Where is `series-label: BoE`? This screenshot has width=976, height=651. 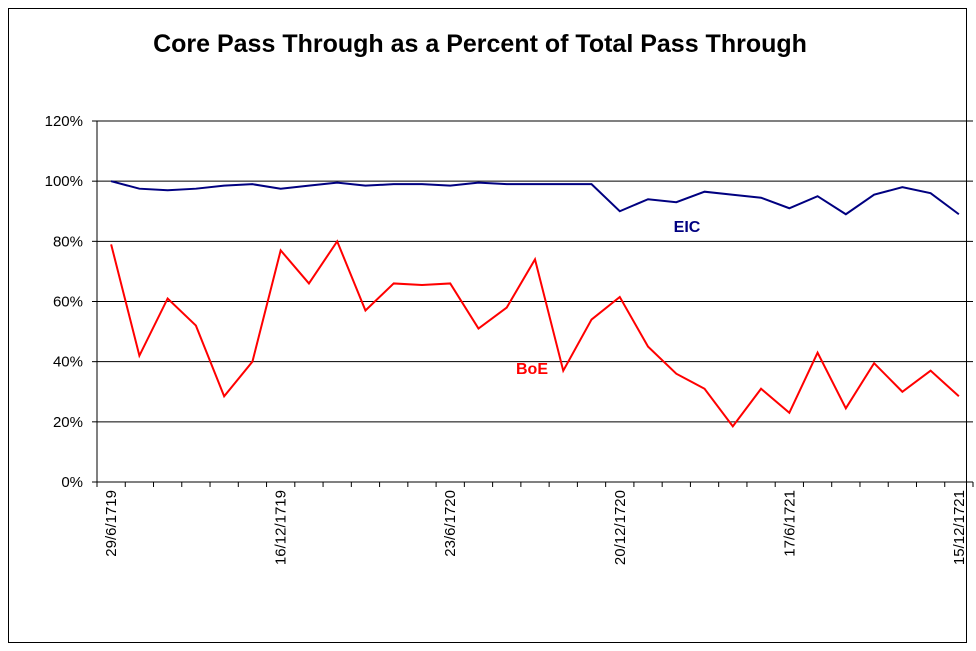 series-label: BoE is located at coordinates (532, 369).